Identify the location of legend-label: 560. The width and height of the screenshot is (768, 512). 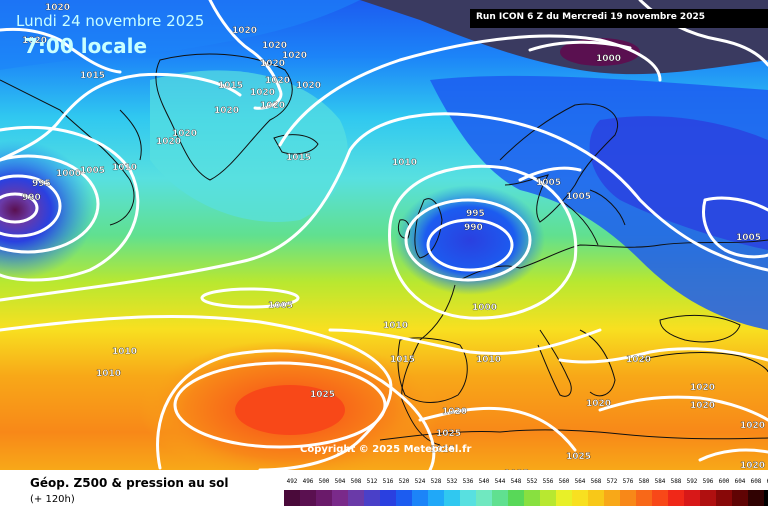
(564, 481).